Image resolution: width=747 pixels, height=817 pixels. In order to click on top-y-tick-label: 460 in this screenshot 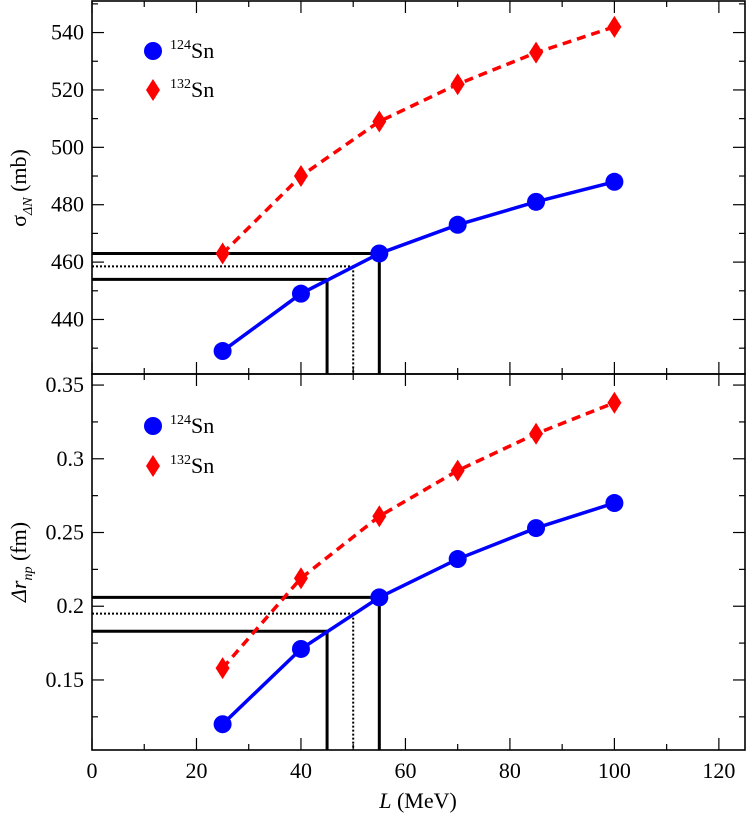, I will do `click(67, 261)`.